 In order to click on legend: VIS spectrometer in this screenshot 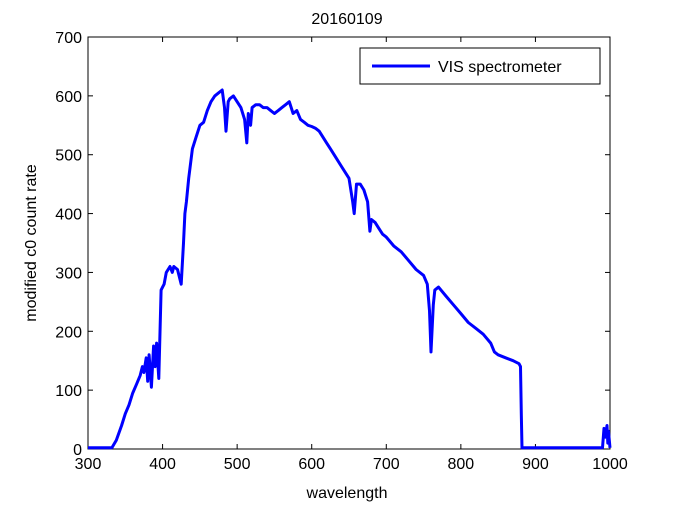, I will do `click(480, 66)`.